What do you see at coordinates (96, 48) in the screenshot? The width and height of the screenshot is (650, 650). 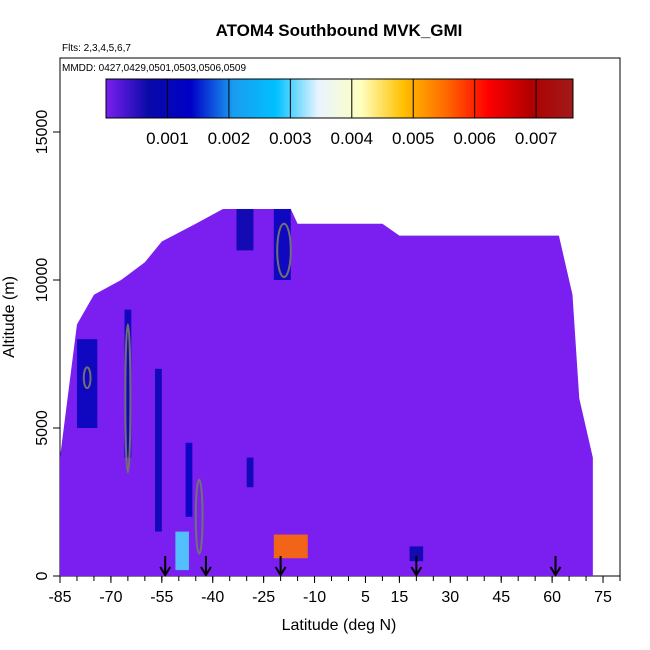 I see `chart-subtitle-flights: Flts: 2,3,4,5,6,7` at bounding box center [96, 48].